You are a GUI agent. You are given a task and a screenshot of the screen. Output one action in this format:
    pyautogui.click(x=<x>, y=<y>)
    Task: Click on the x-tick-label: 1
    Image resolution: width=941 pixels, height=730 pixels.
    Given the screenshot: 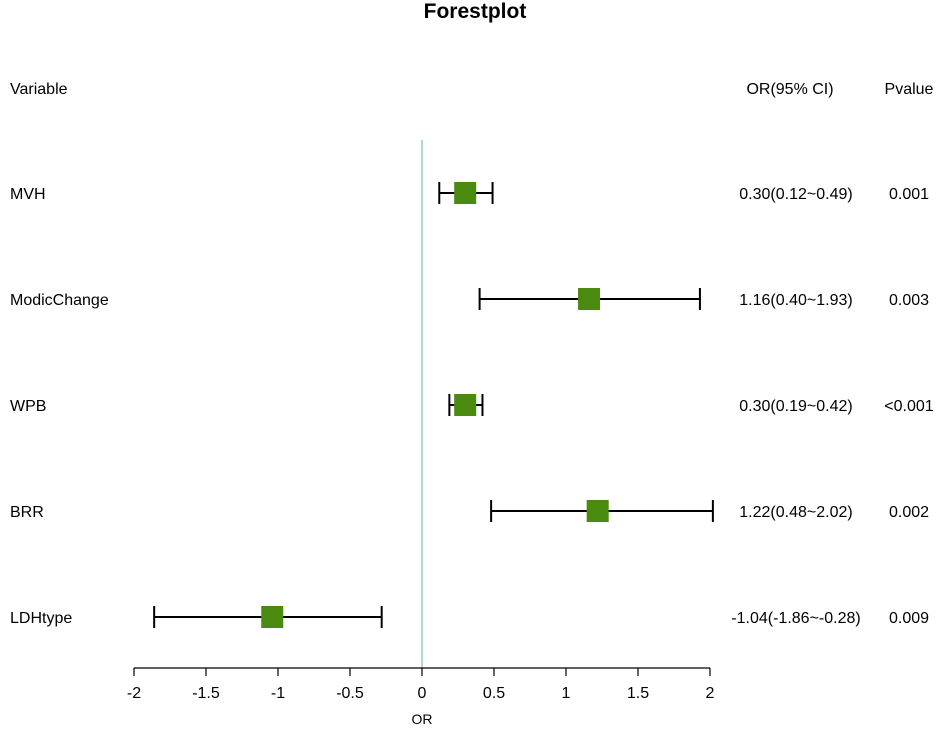 What is the action you would take?
    pyautogui.click(x=566, y=693)
    